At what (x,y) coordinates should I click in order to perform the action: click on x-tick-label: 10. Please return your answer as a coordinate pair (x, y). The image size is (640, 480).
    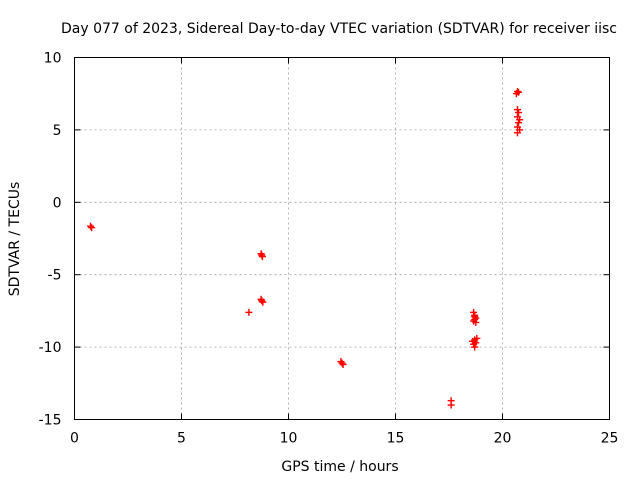
    Looking at the image, I should click on (289, 439).